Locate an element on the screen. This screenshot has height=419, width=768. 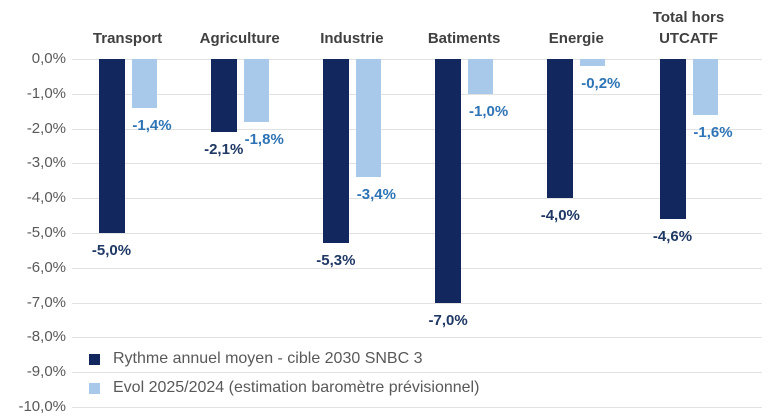
y-axis-tick-label: -7,0% is located at coordinates (46, 302).